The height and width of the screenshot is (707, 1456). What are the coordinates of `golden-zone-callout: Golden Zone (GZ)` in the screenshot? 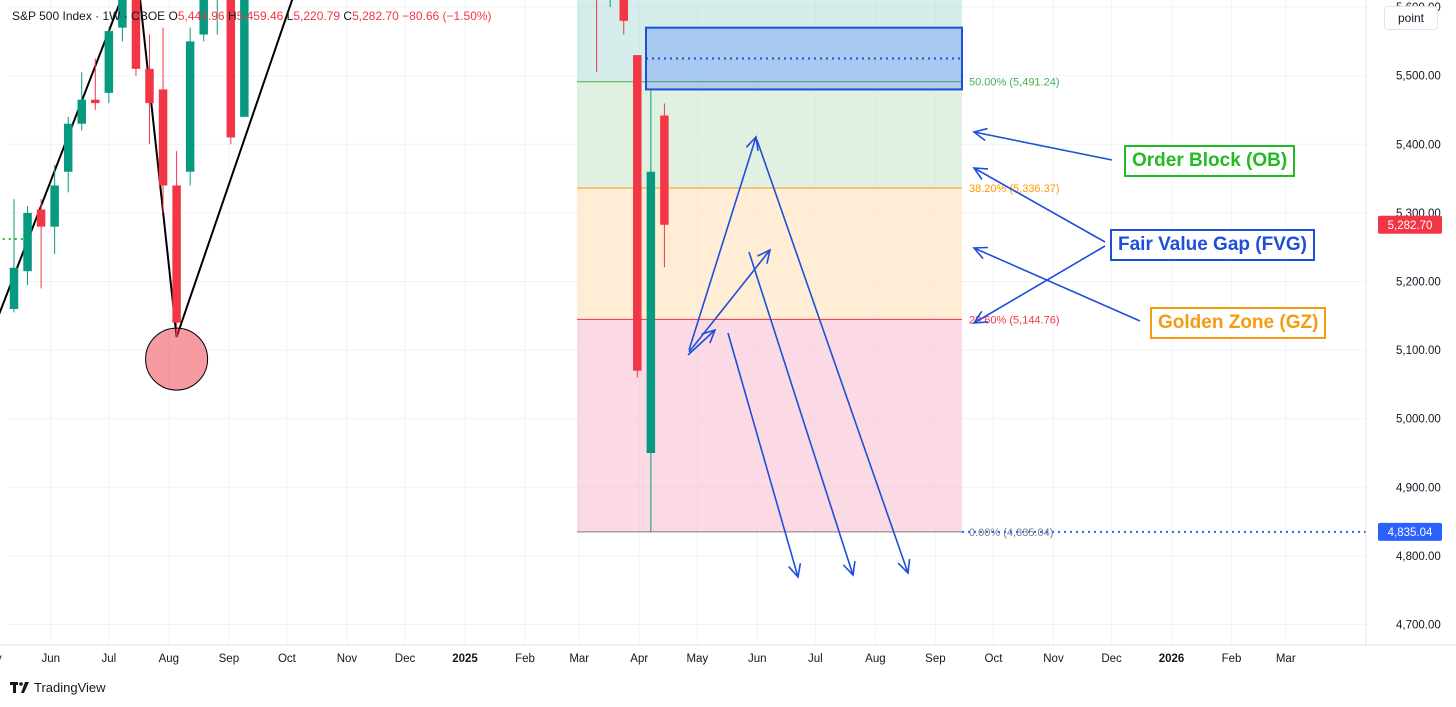 It's located at (1238, 323).